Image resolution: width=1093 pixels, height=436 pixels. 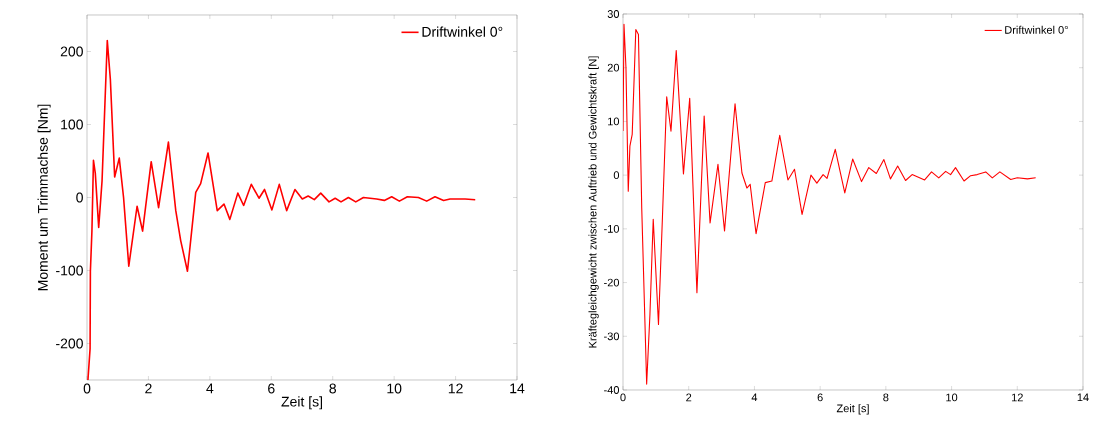 What do you see at coordinates (69, 343) in the screenshot?
I see `y-tick-label: -200` at bounding box center [69, 343].